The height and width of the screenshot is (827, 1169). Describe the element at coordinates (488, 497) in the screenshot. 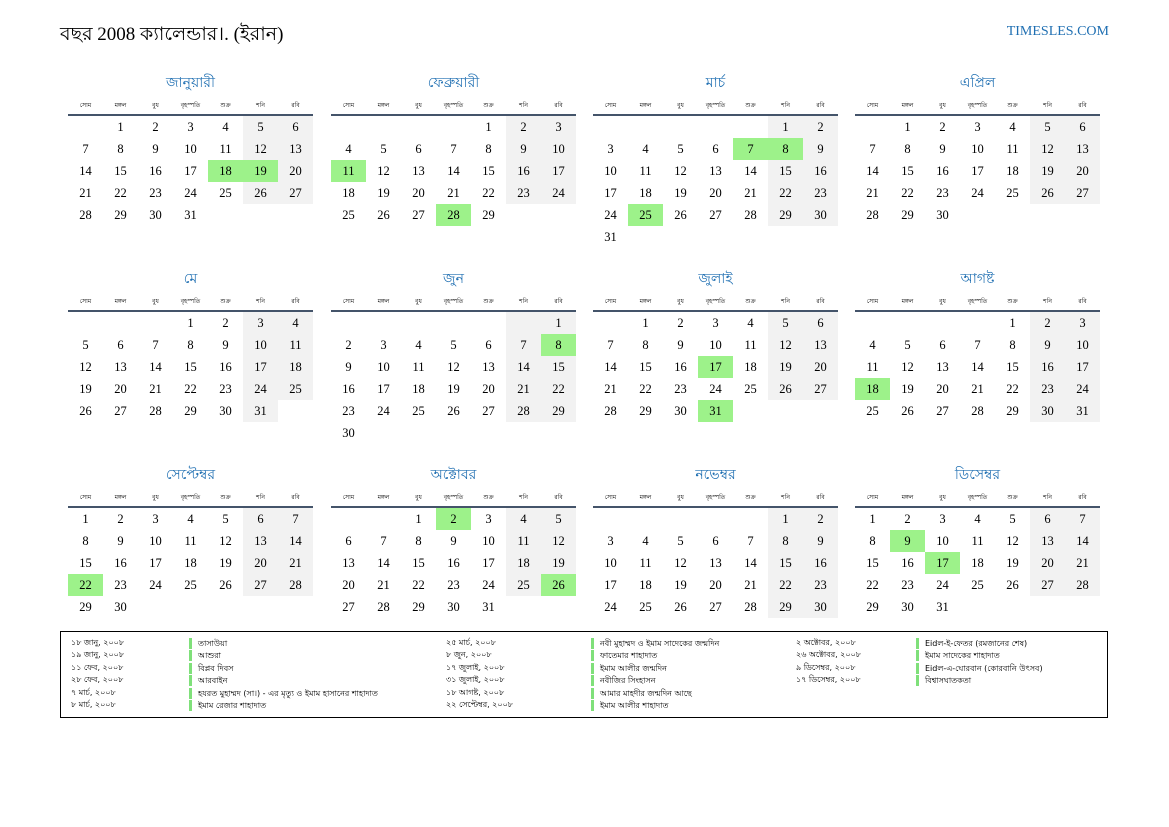

I see `weekday-label: শুক্র` at that location.